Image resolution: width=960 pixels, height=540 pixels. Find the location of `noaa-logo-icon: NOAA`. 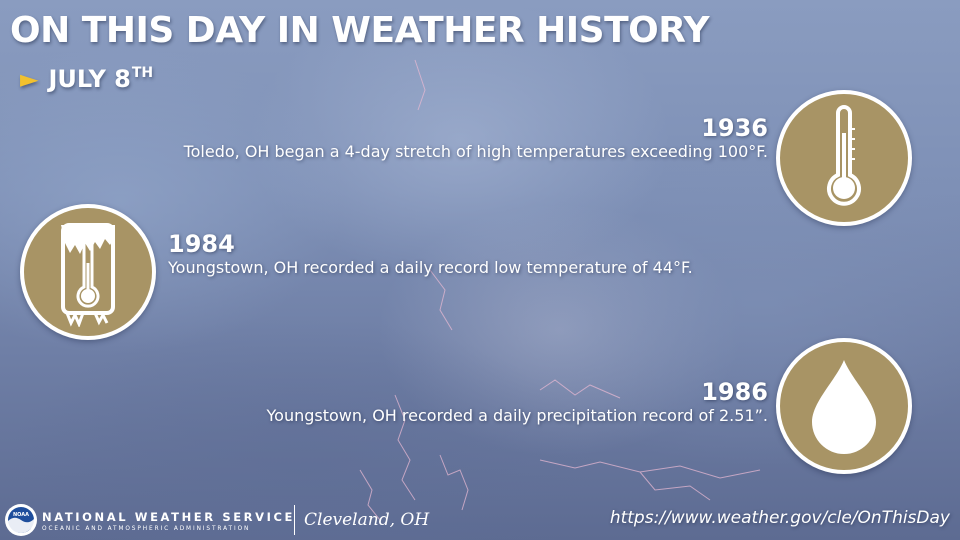

noaa-logo-icon: NOAA is located at coordinates (21, 520).